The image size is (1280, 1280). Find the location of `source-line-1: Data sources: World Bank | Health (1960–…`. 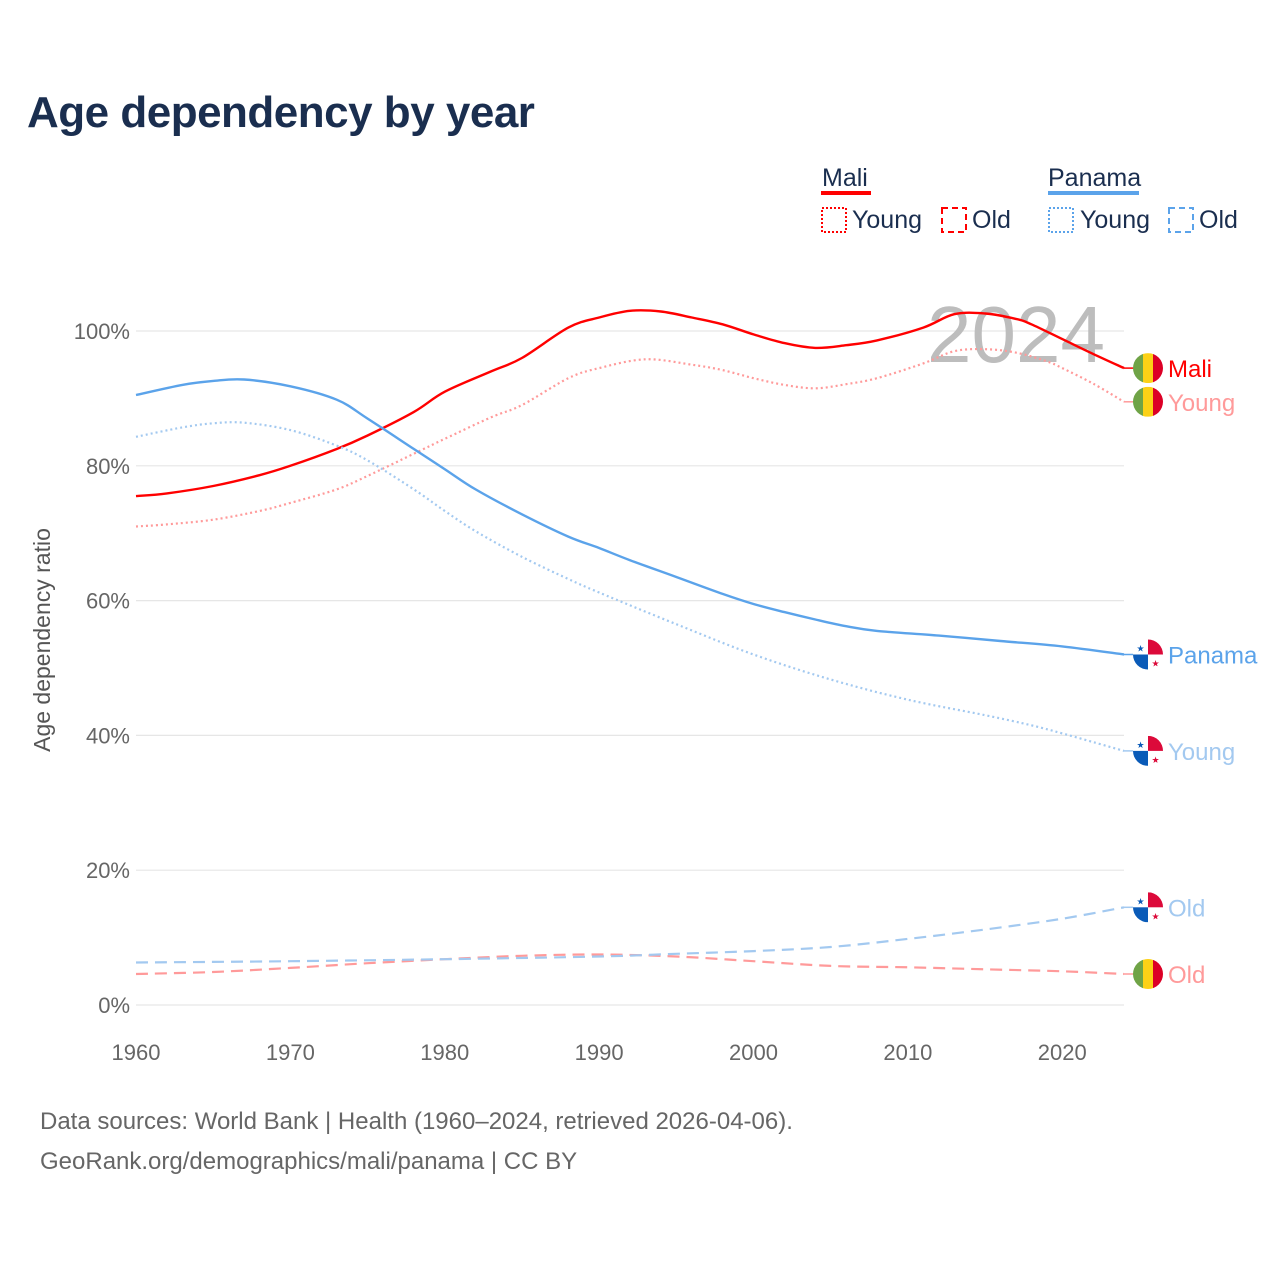

source-line-1: Data sources: World Bank | Health (1960–… is located at coordinates (416, 1121).